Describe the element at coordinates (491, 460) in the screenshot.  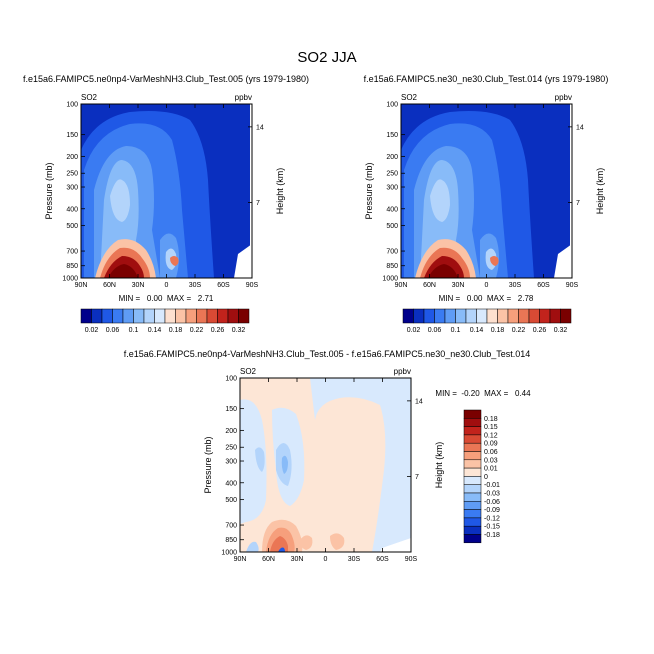
I see `colorbar-label: 0.03` at that location.